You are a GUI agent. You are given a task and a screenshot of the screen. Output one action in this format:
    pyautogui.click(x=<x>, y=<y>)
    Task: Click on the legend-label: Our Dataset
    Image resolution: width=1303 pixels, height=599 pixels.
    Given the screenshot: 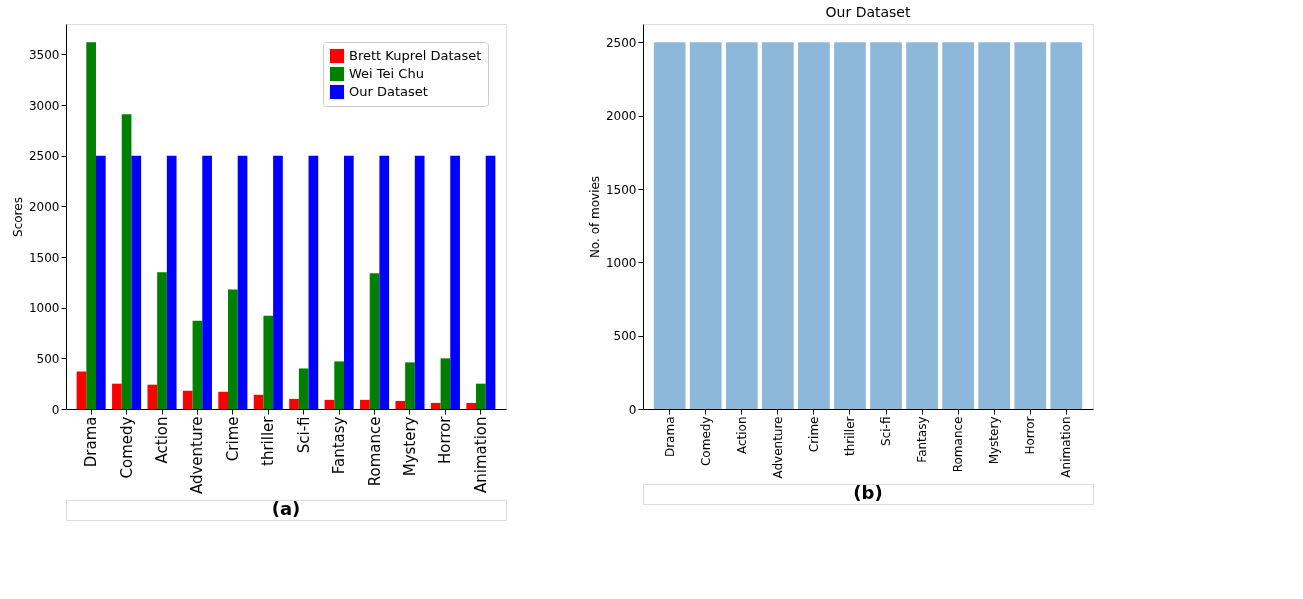 What is the action you would take?
    pyautogui.click(x=388, y=91)
    